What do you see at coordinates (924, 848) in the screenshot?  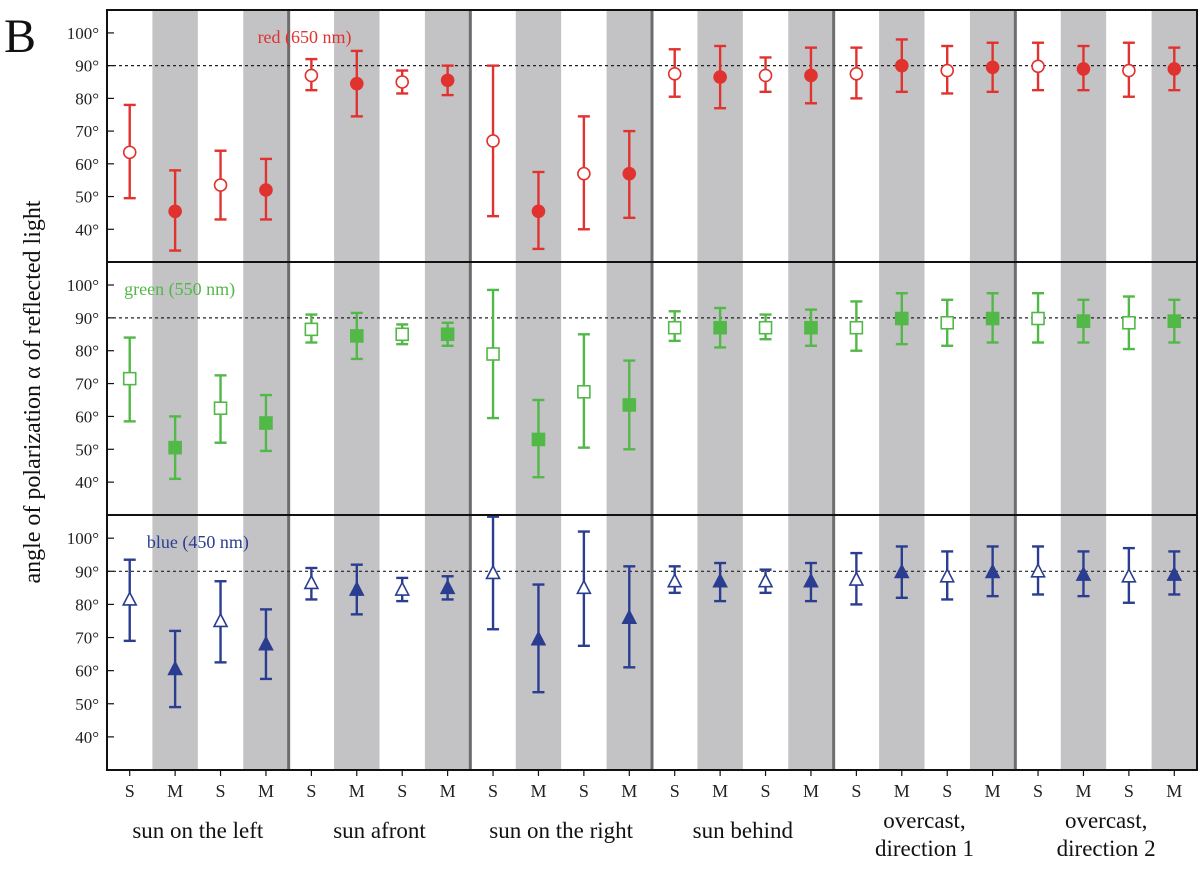 I see `group-label: direction 1` at bounding box center [924, 848].